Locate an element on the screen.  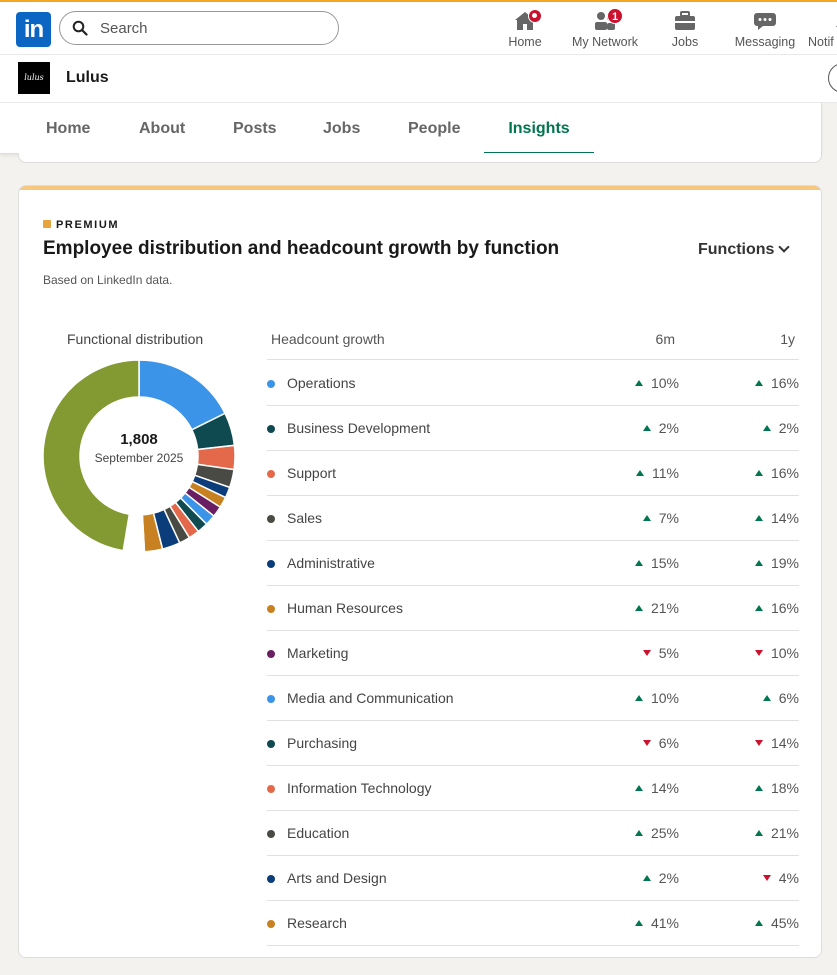
tab-jobs: Jobs is located at coordinates (342, 128).